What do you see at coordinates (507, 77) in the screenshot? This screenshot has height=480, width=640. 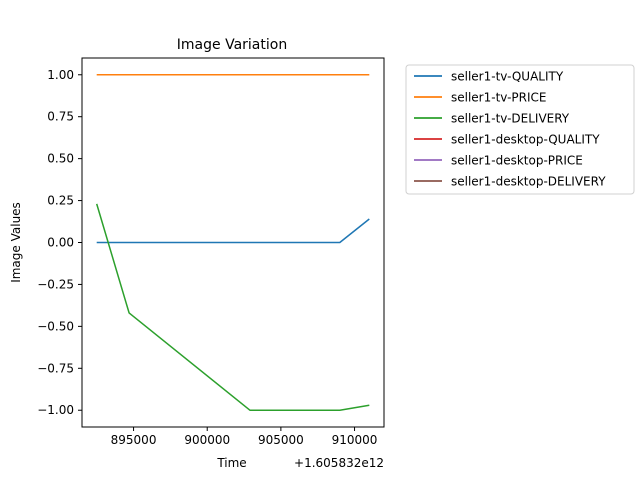 I see `legend-label: seller1-tv-QUALITY` at bounding box center [507, 77].